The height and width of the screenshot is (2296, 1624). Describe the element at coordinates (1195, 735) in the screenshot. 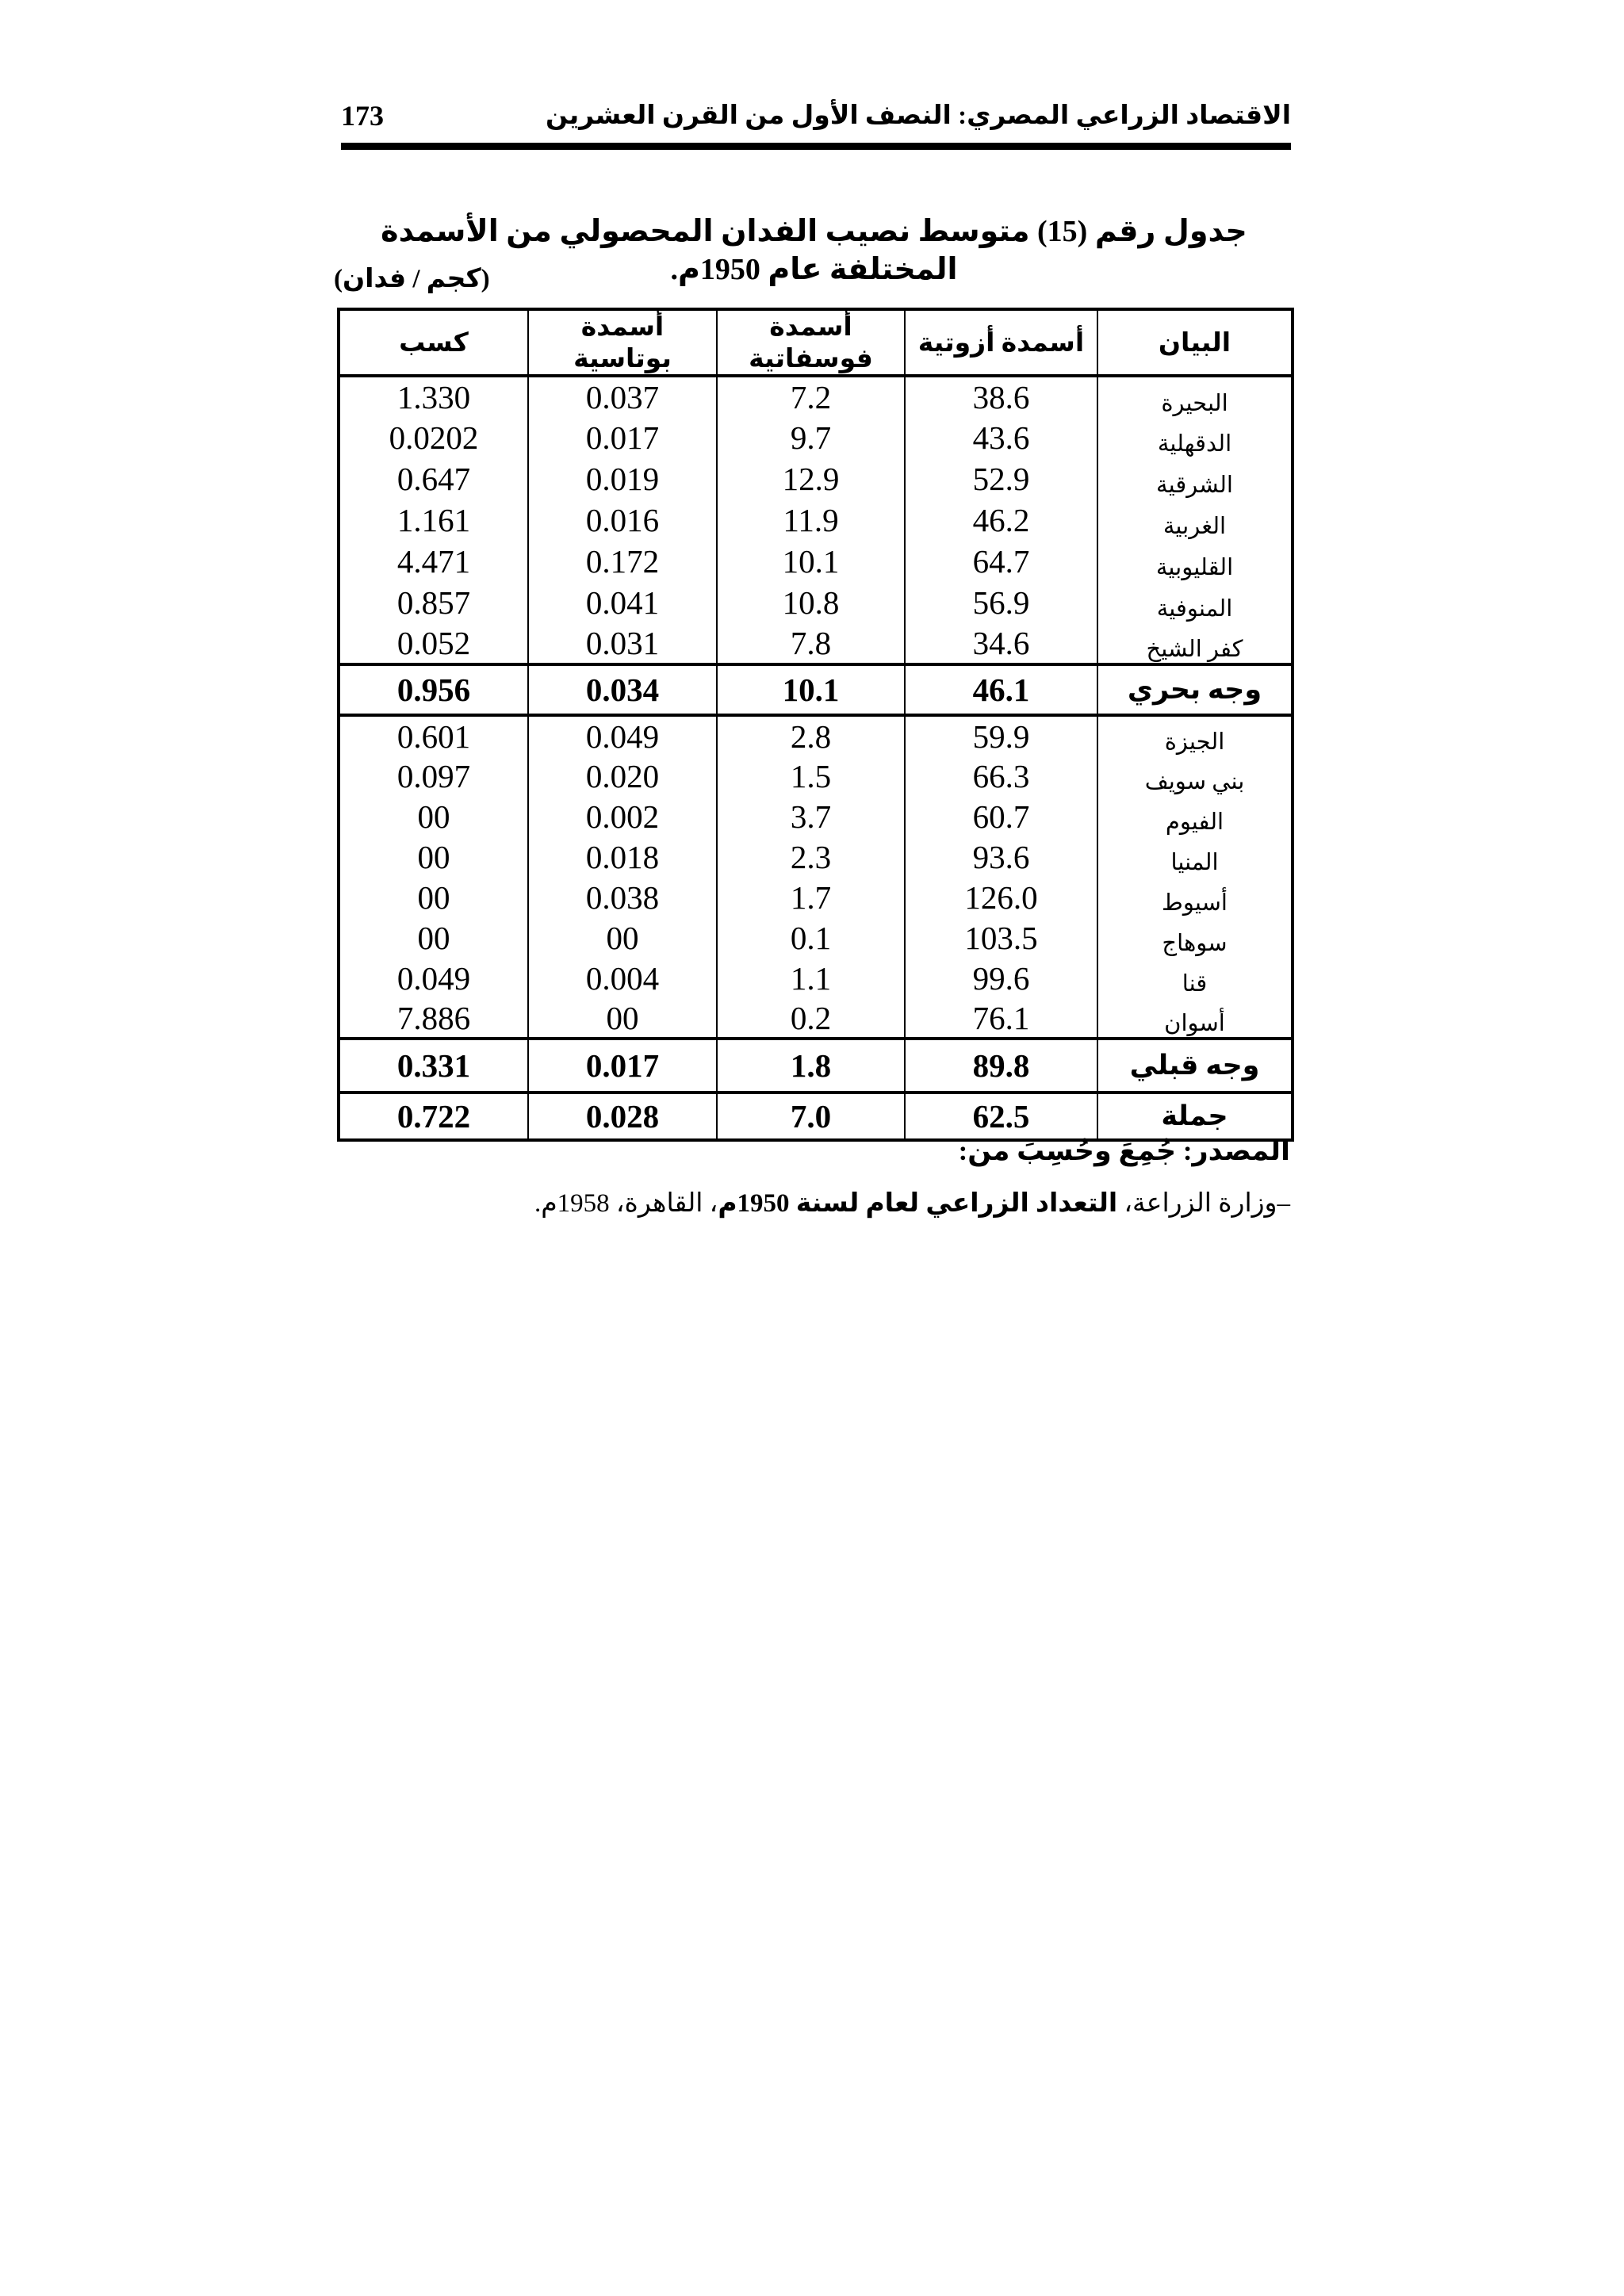

I see `row-label: الجيزة` at that location.